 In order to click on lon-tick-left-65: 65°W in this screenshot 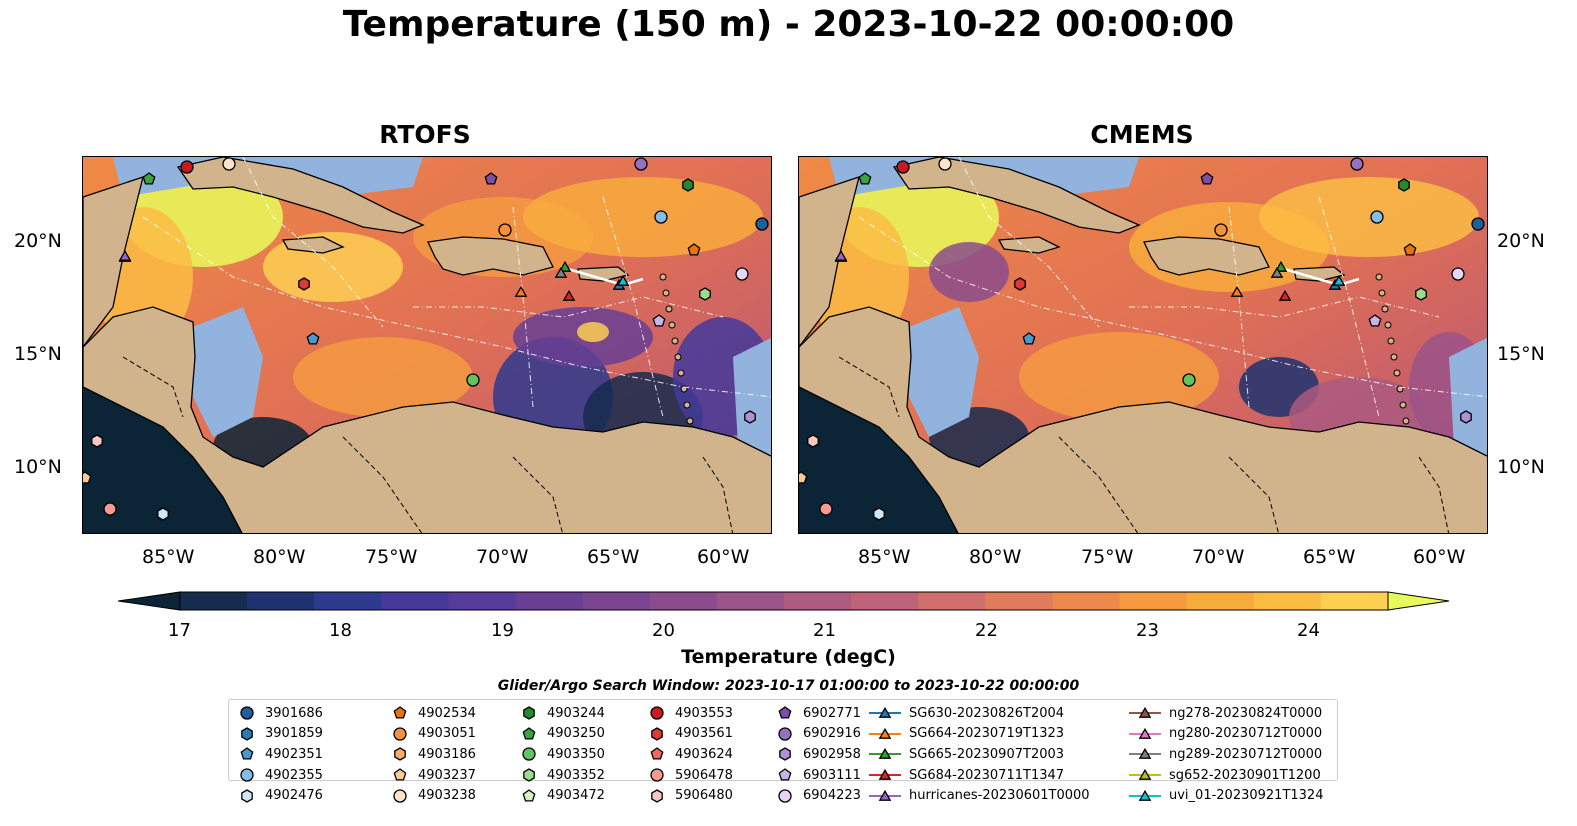, I will do `click(613, 557)`.